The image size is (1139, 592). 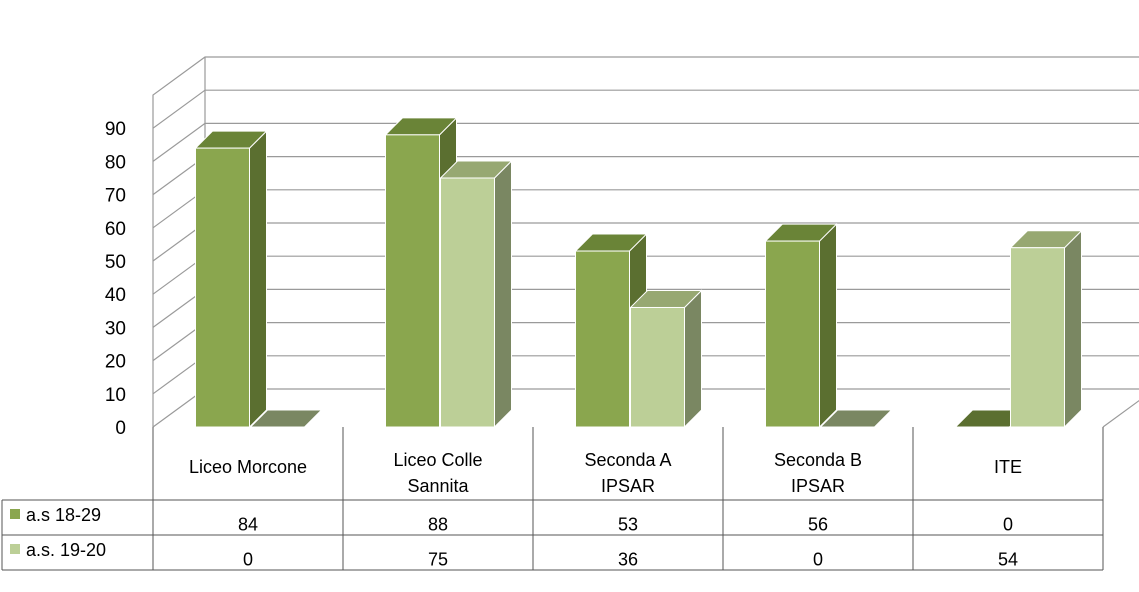 What do you see at coordinates (120, 428) in the screenshot?
I see `y-tick-label: 0` at bounding box center [120, 428].